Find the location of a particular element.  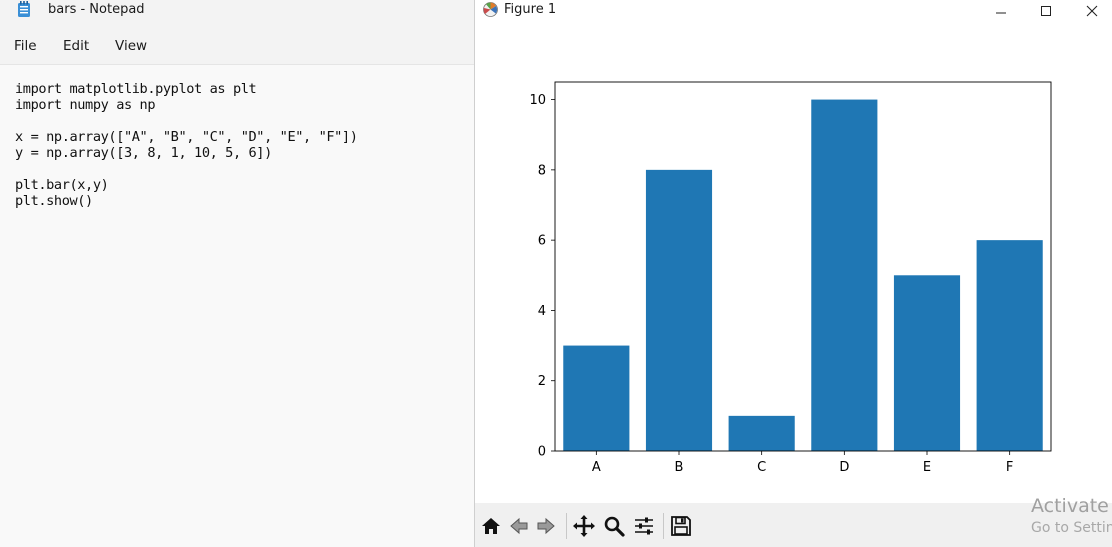

zoom-magnifier-icon is located at coordinates (614, 526).